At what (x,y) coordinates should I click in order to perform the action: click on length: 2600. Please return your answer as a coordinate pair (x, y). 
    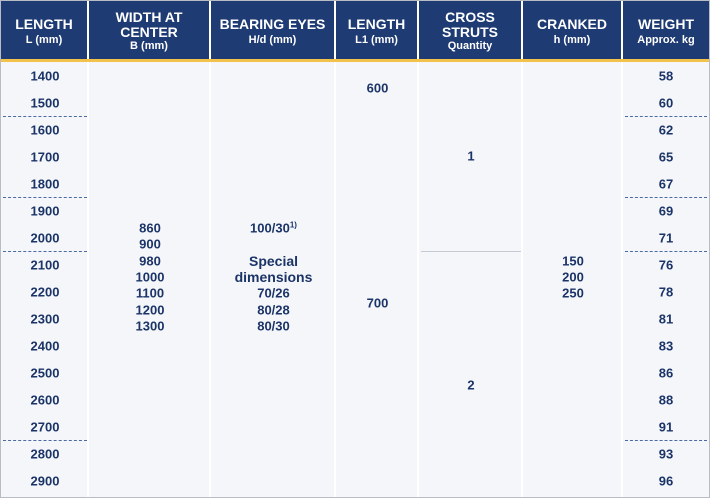
    Looking at the image, I should click on (45, 399).